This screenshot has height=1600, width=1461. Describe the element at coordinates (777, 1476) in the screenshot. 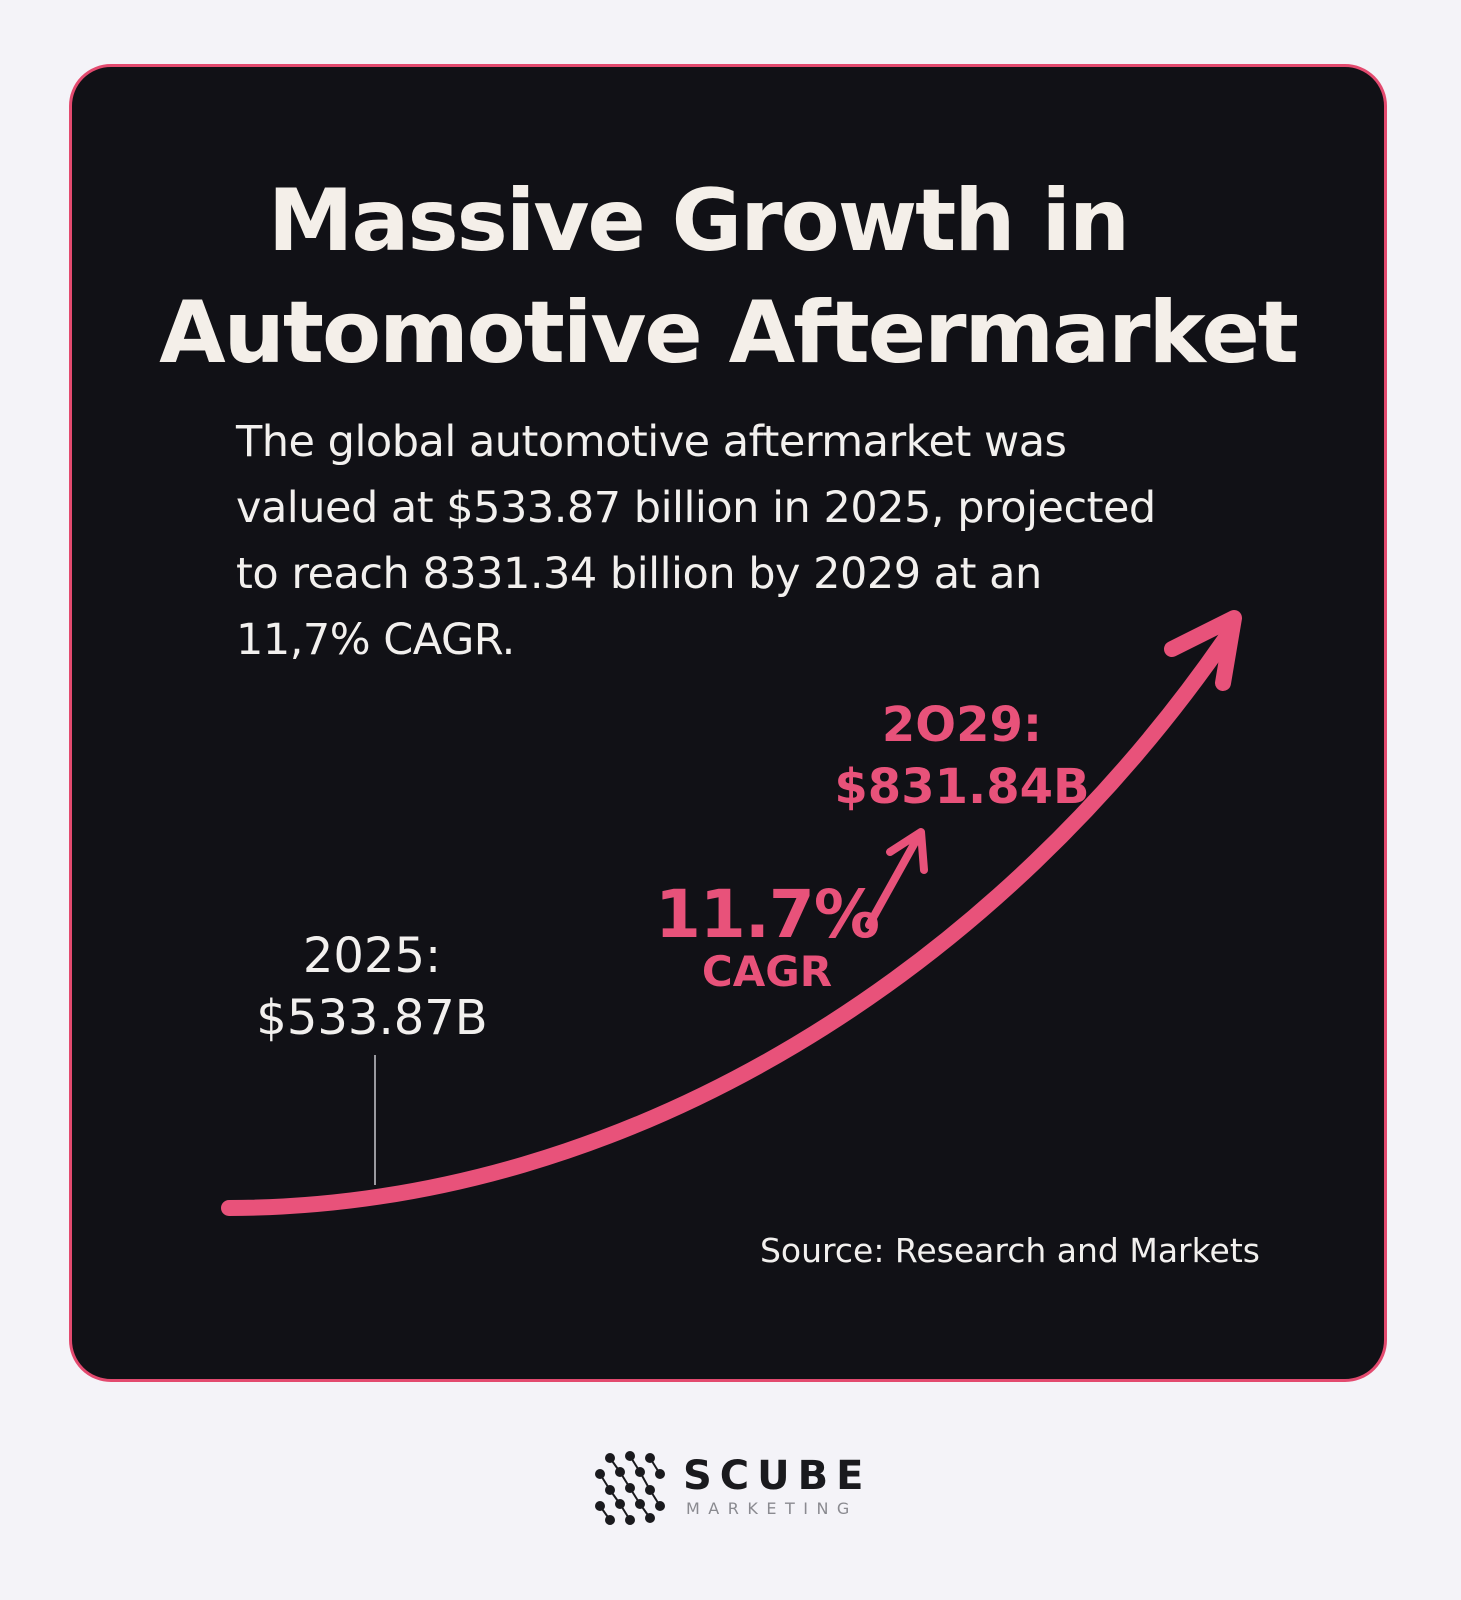

I see `brand-name: SCUBE` at that location.